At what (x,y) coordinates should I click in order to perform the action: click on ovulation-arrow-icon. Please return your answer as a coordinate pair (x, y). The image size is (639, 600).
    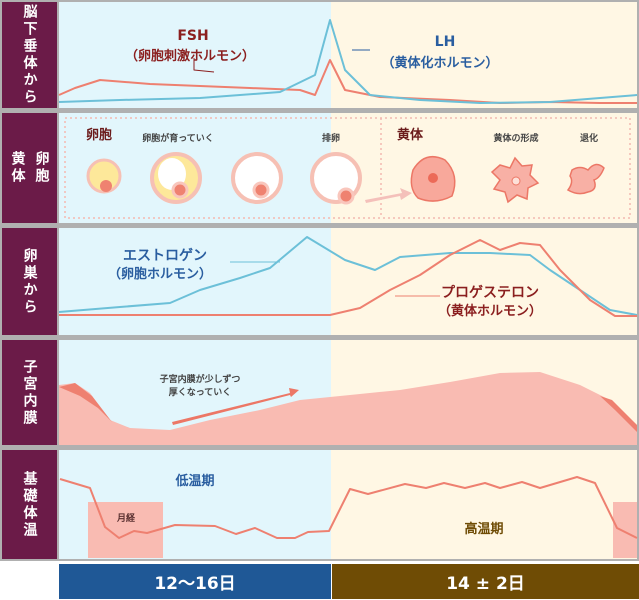
    Looking at the image, I should click on (388, 195).